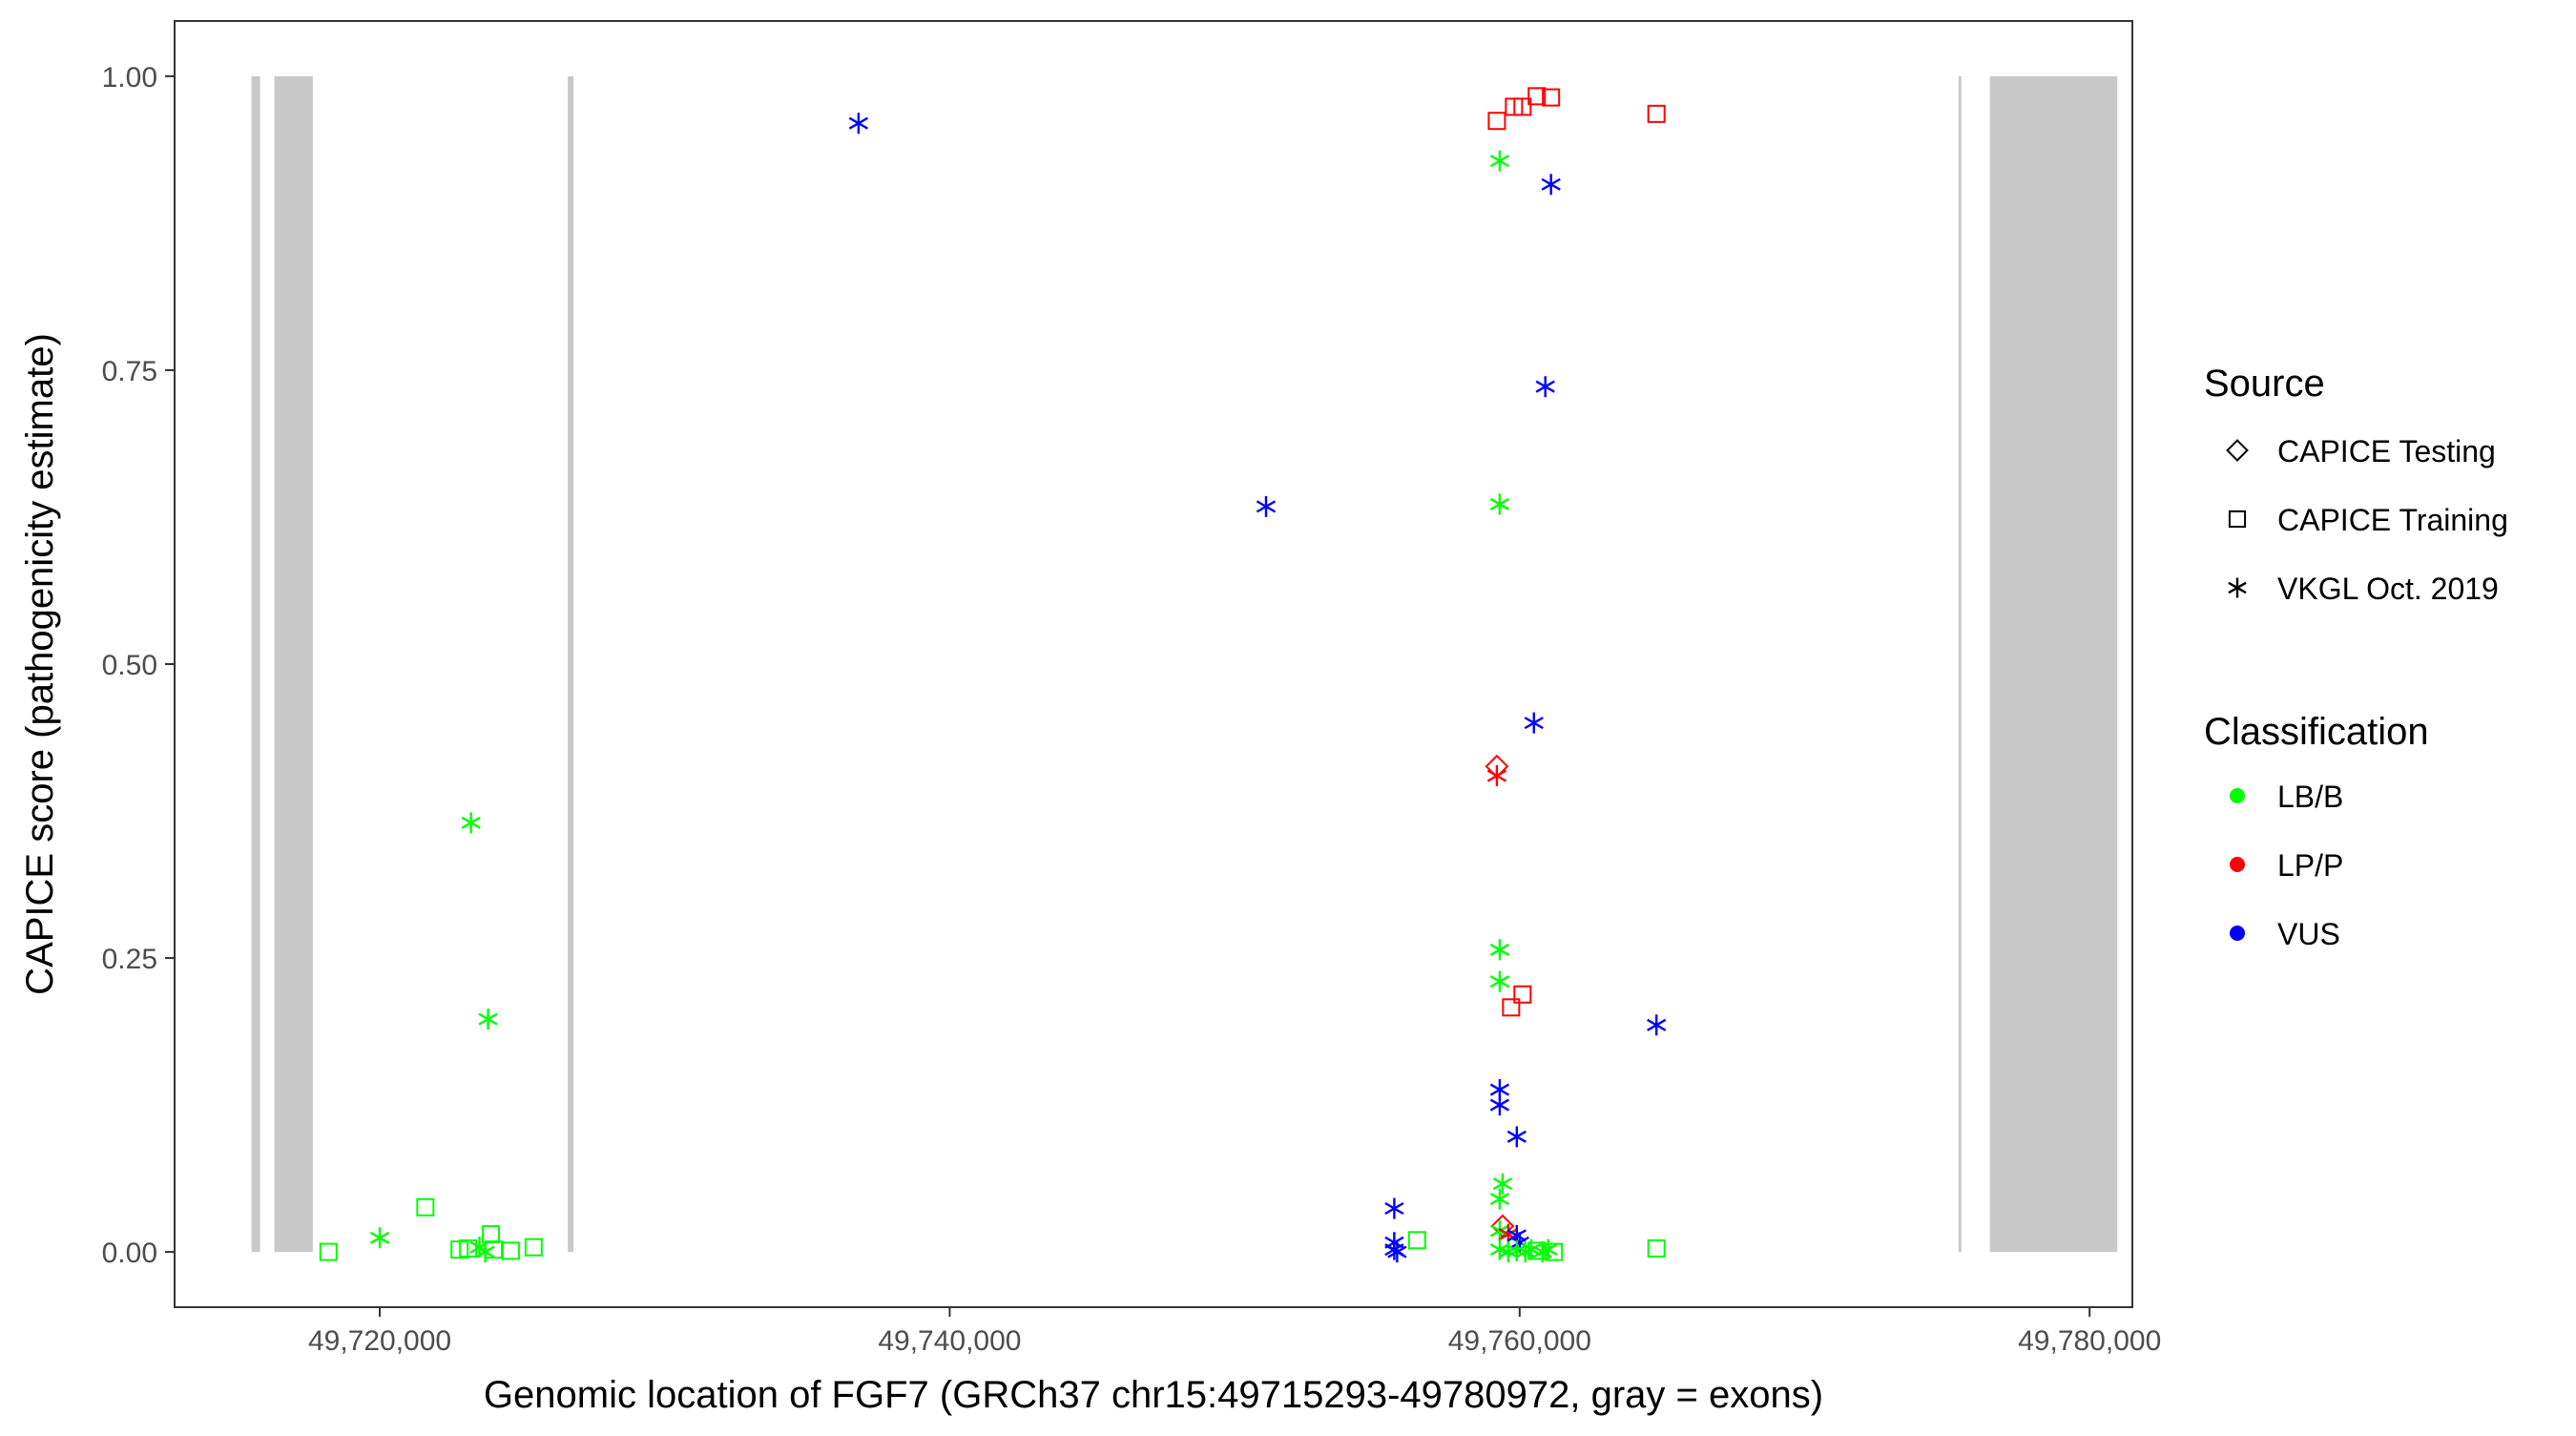 Image resolution: width=2576 pixels, height=1436 pixels. Describe the element at coordinates (2089, 1341) in the screenshot. I see `x-tick-label: 49,780,000` at that location.